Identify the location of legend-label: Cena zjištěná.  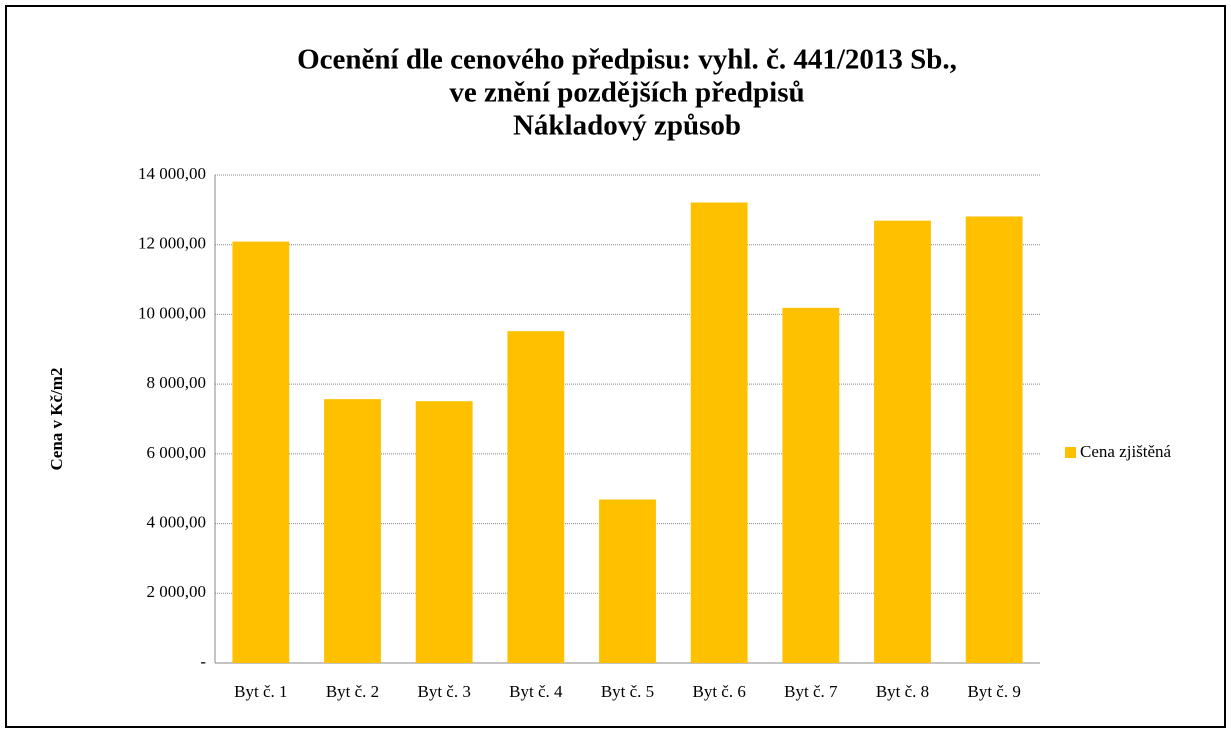
(1126, 451).